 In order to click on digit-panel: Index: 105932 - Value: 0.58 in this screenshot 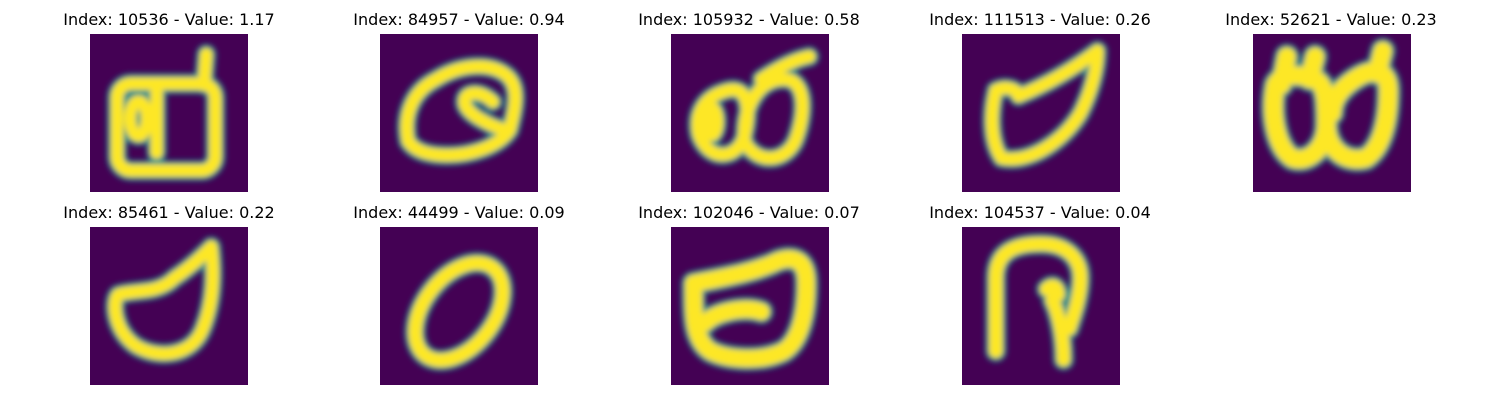, I will do `click(749, 103)`.